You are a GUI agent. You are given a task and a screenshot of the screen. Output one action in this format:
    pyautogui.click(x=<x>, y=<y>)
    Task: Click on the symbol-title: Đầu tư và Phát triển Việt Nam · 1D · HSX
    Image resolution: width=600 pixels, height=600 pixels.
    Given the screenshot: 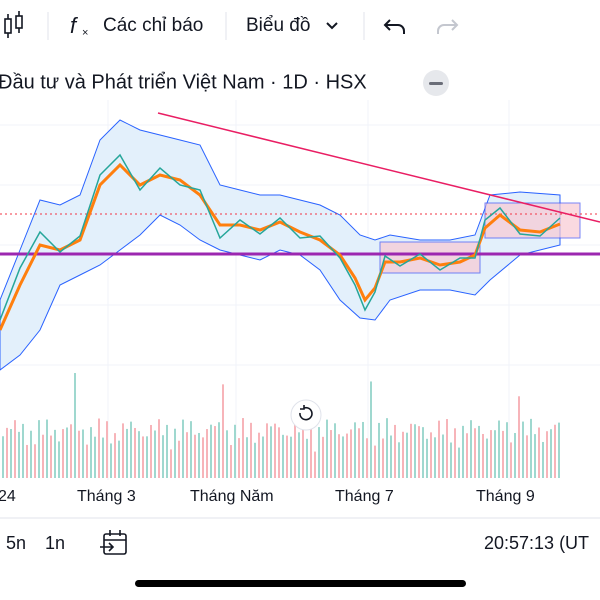 What is the action you would take?
    pyautogui.click(x=183, y=82)
    